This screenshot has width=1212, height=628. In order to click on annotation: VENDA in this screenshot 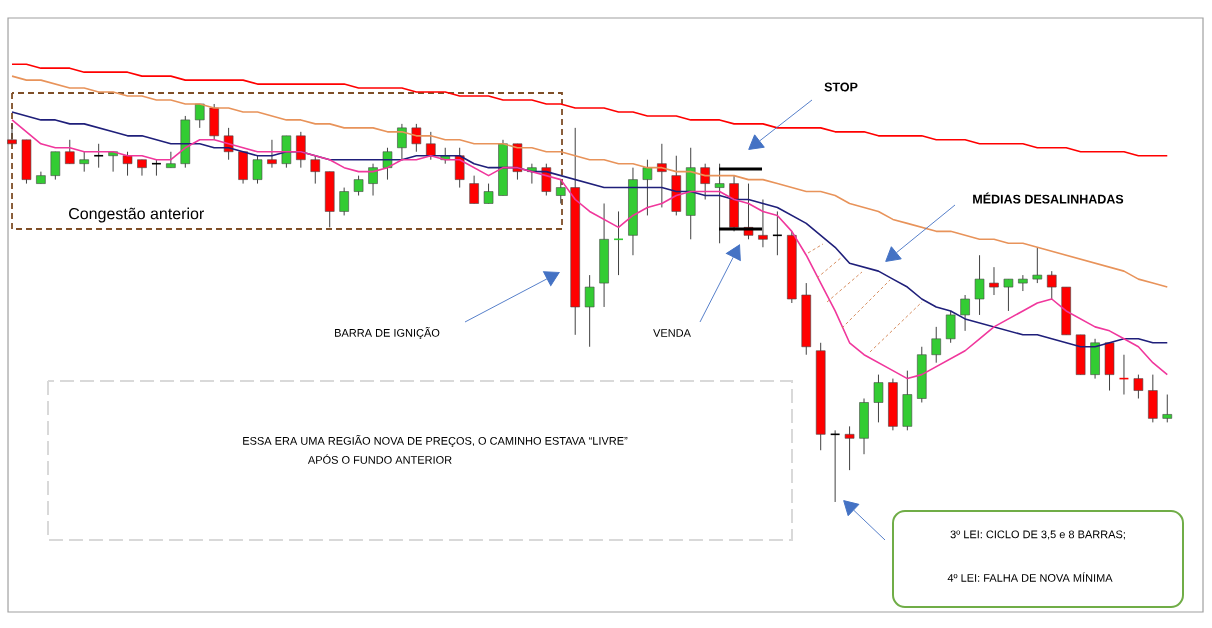, I will do `click(672, 333)`.